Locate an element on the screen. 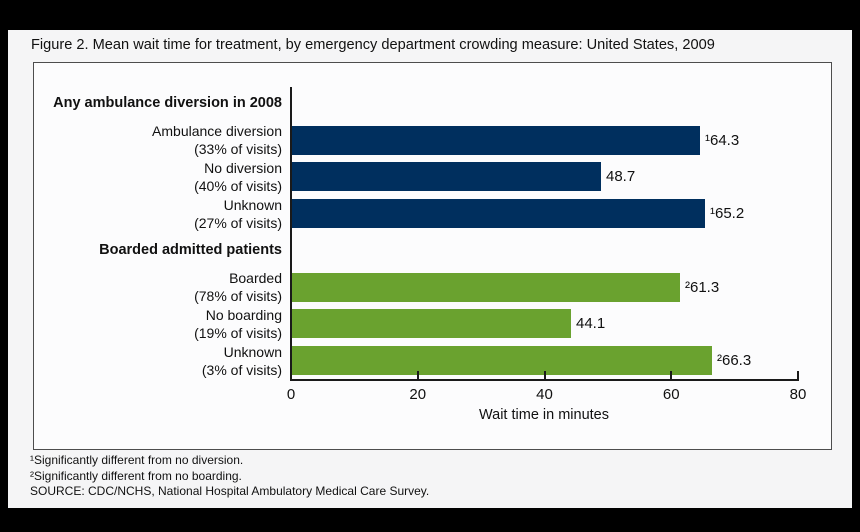  bar-row-unknown-diversion: Unknown (27% of visits) ¹65.2 is located at coordinates (432, 213).